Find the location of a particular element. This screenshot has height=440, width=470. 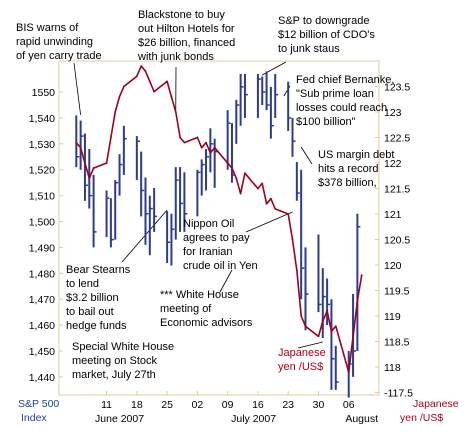

svg-text: Nippon Oil is located at coordinates (208, 224).